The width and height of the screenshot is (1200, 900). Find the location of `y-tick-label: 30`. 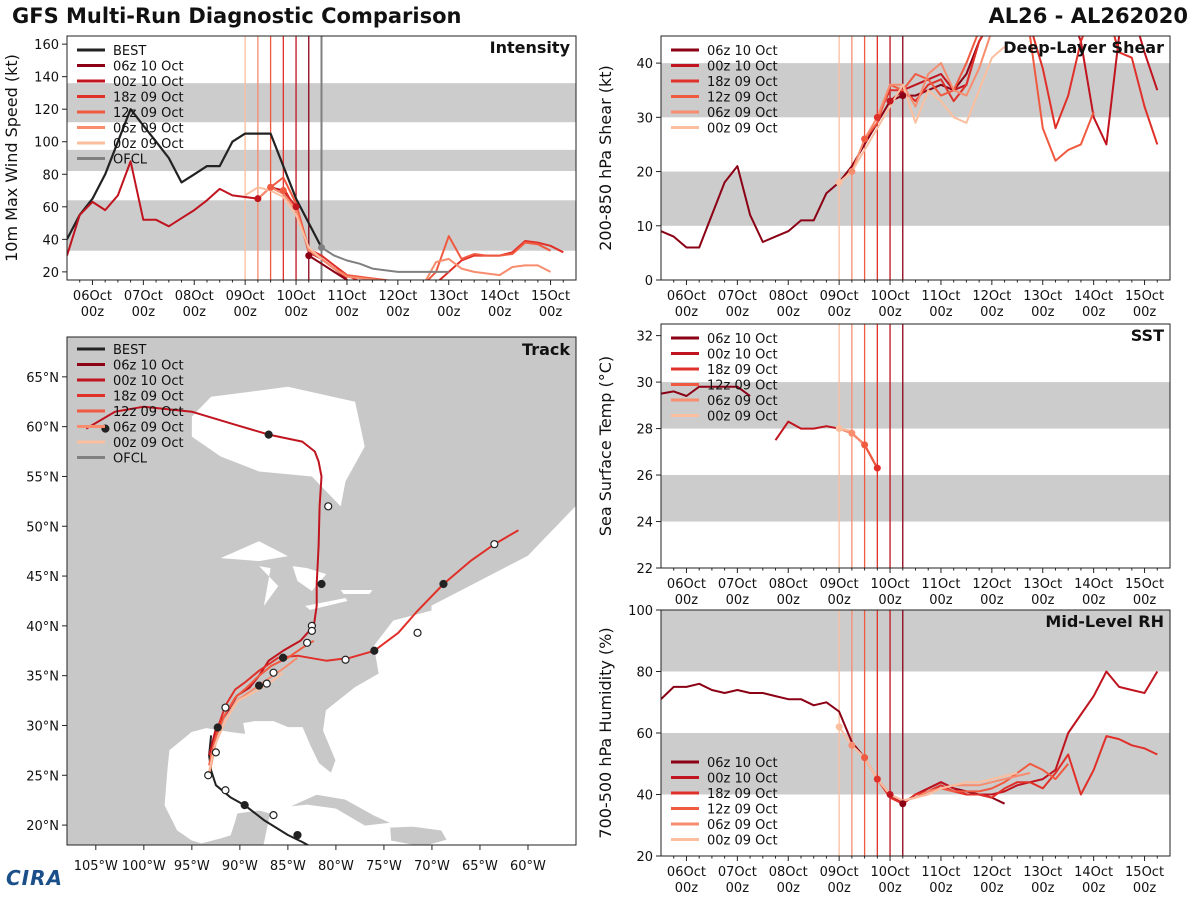

y-tick-label: 30 is located at coordinates (644, 383).